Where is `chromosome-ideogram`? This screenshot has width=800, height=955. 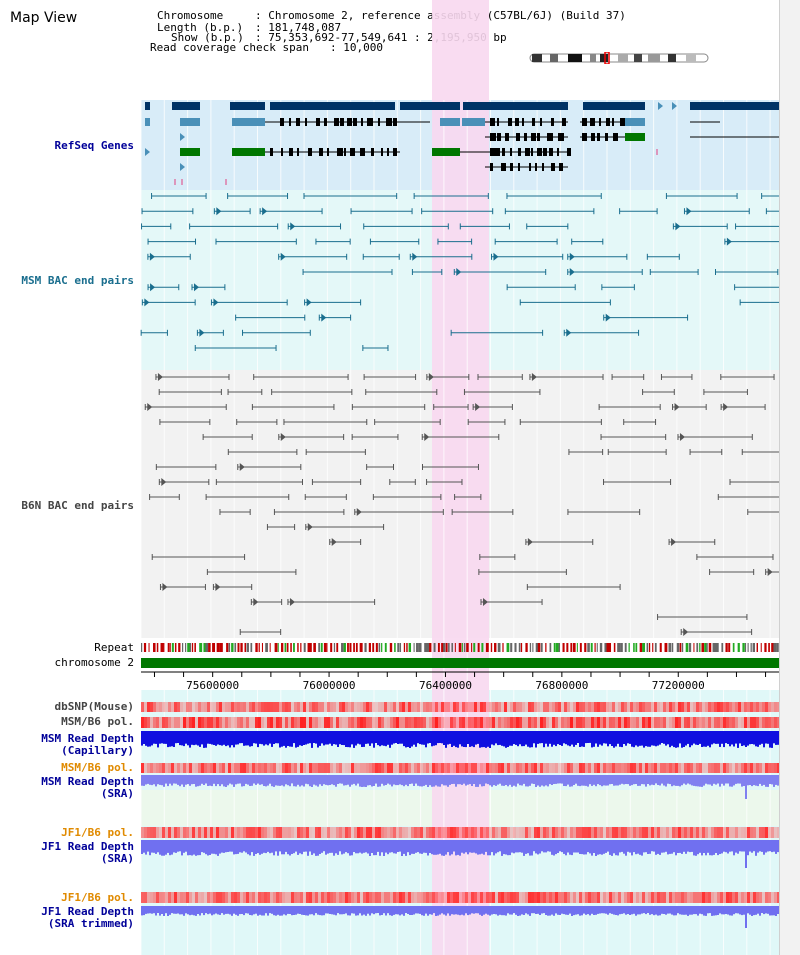
chromosome-ideogram is located at coordinates (620, 58).